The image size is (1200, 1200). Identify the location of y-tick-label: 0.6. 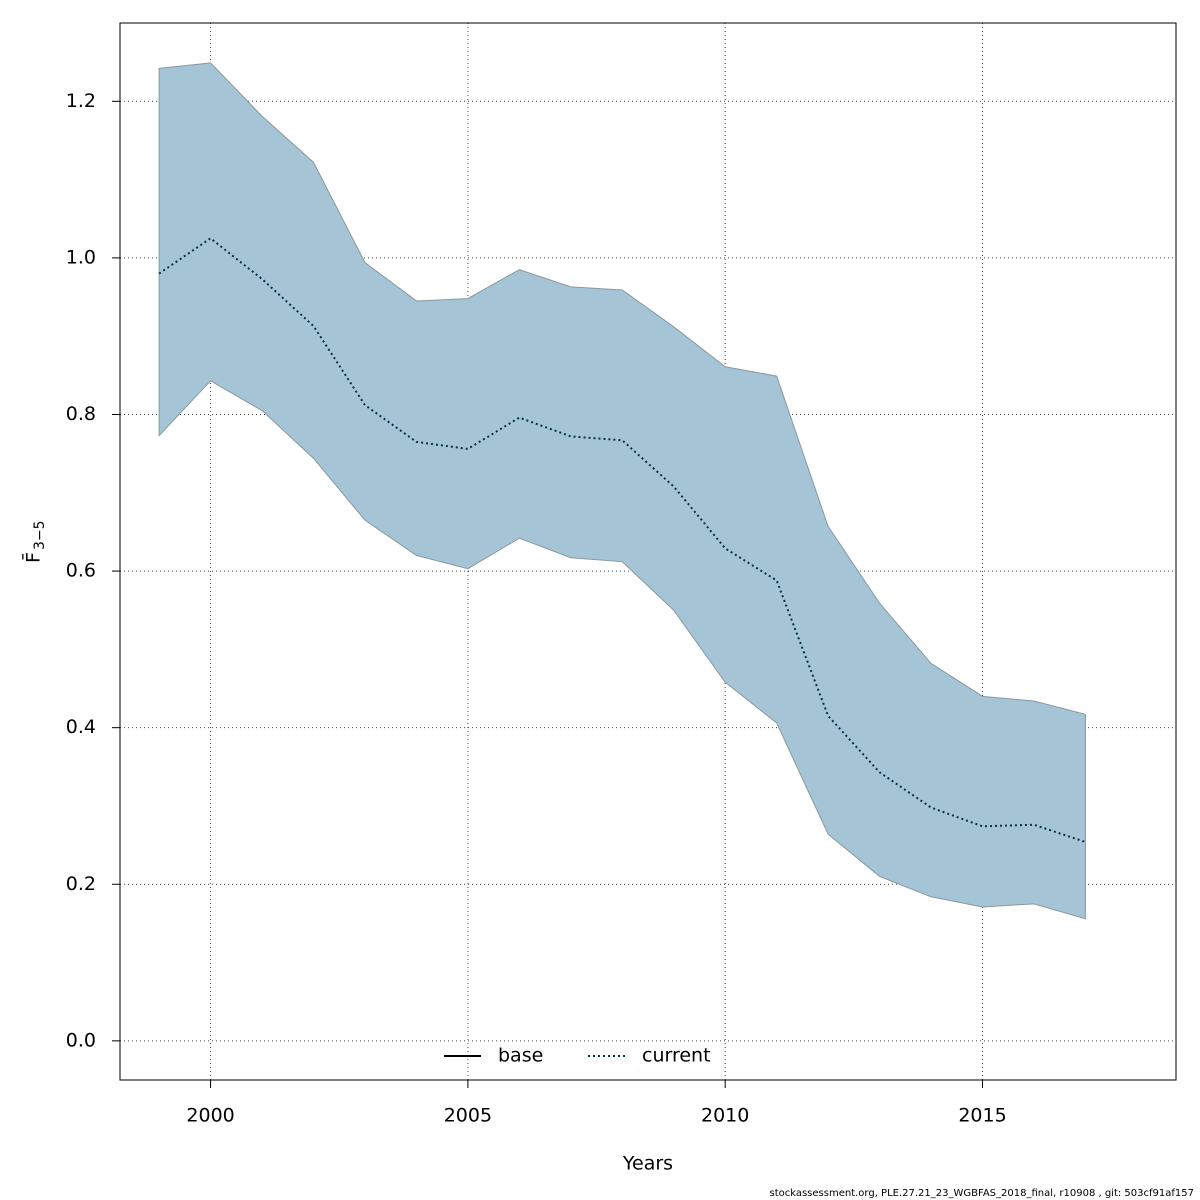
(81, 571).